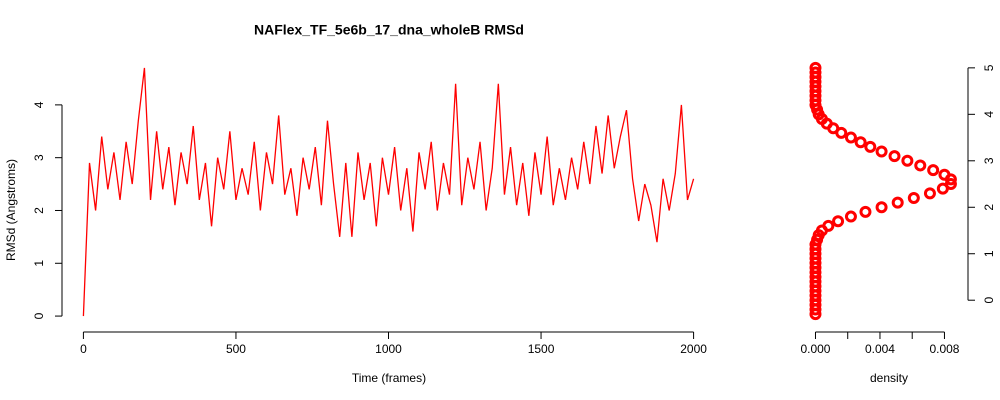 This screenshot has width=1000, height=400. What do you see at coordinates (693, 349) in the screenshot?
I see `x-tick-label: 2000` at bounding box center [693, 349].